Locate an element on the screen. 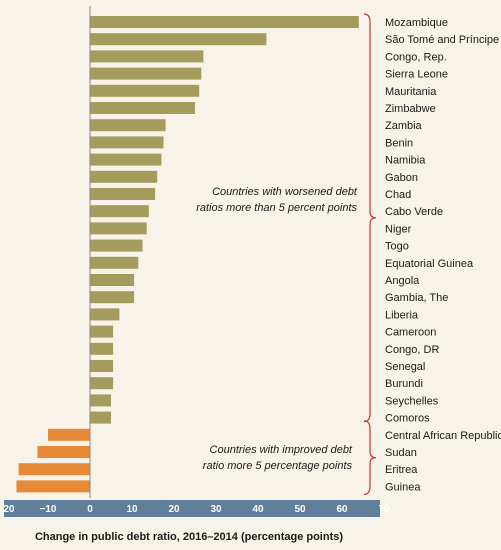  category-label: Mauritania is located at coordinates (411, 92).